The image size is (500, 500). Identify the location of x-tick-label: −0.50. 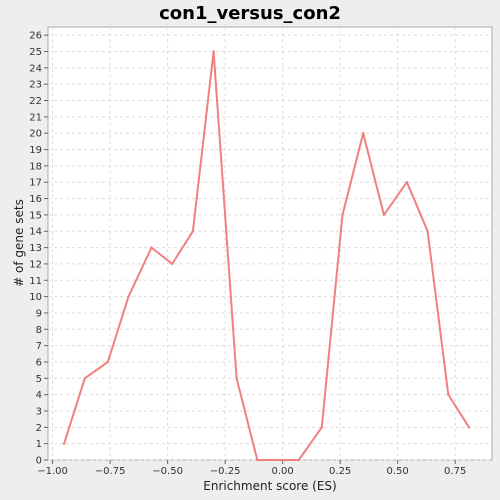
(167, 471).